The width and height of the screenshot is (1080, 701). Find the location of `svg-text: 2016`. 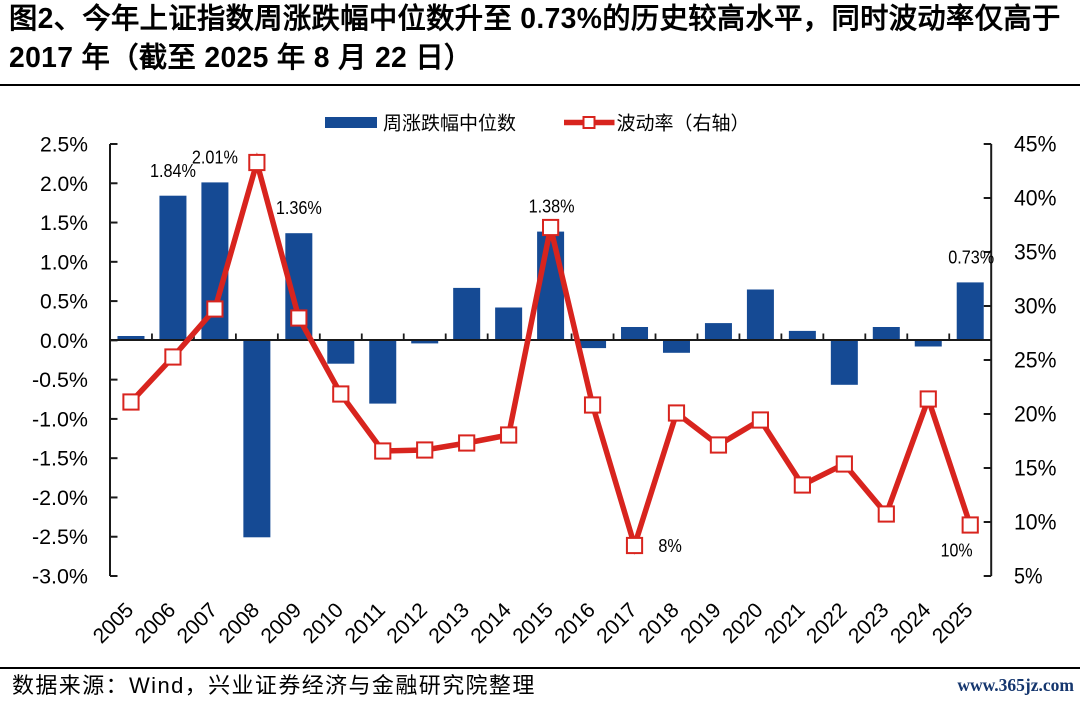

svg-text: 2016 is located at coordinates (574, 623).